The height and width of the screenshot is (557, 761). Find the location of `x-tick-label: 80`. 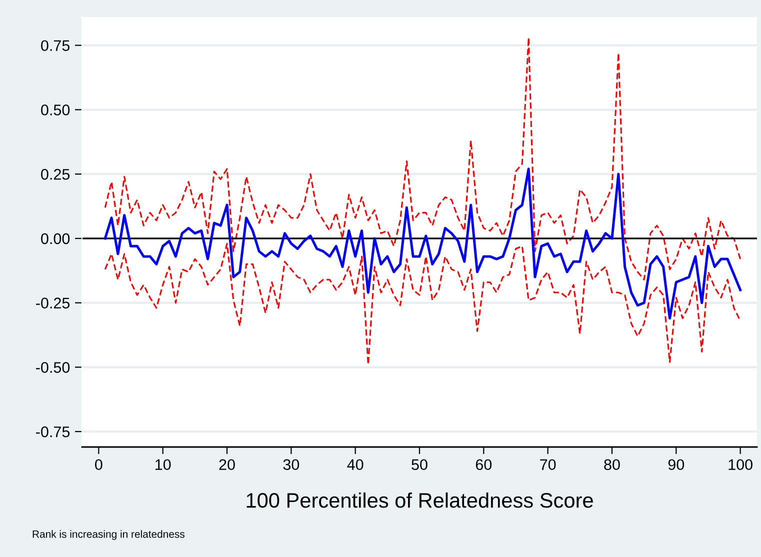

x-tick-label: 80 is located at coordinates (612, 464).